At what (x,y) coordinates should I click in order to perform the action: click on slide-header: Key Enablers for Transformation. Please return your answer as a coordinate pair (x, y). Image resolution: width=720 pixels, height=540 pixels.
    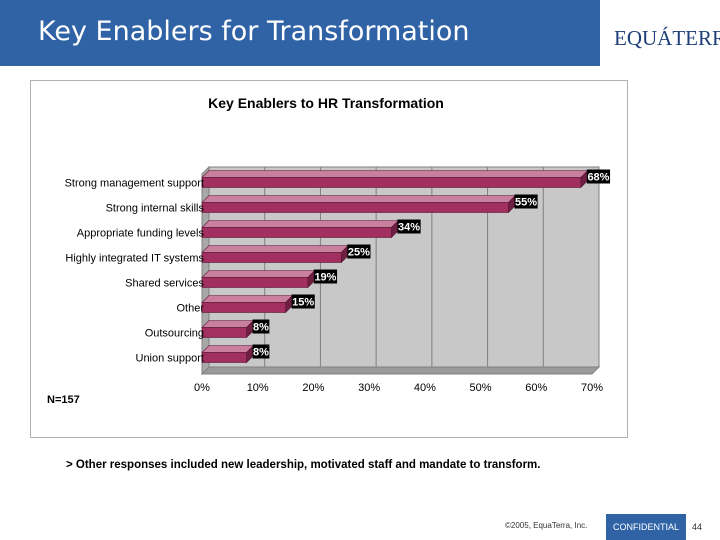
    Looking at the image, I should click on (300, 33).